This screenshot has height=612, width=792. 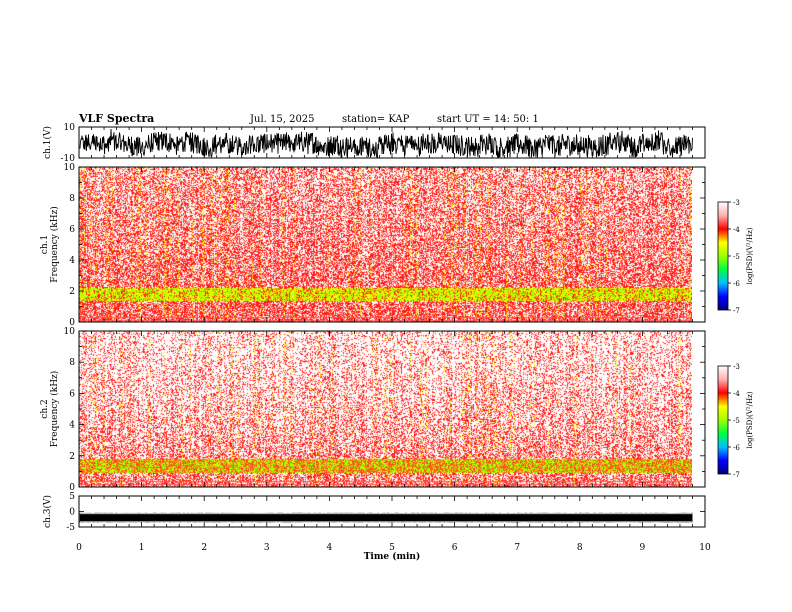 What do you see at coordinates (47, 511) in the screenshot?
I see `ch3-waveform-ylabel: ch.3(V)` at bounding box center [47, 511].